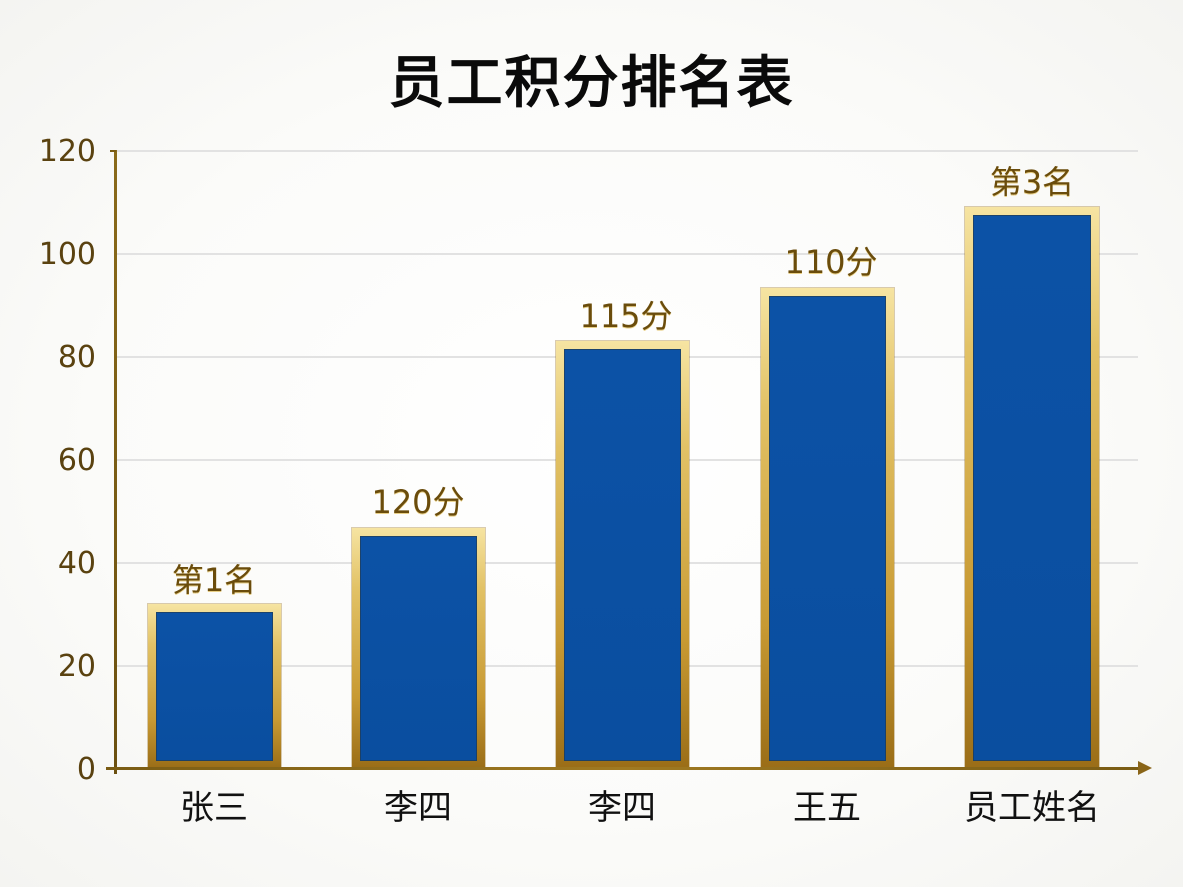 The image size is (1183, 887). What do you see at coordinates (76, 357) in the screenshot?
I see `y-tick-label: 80` at bounding box center [76, 357].